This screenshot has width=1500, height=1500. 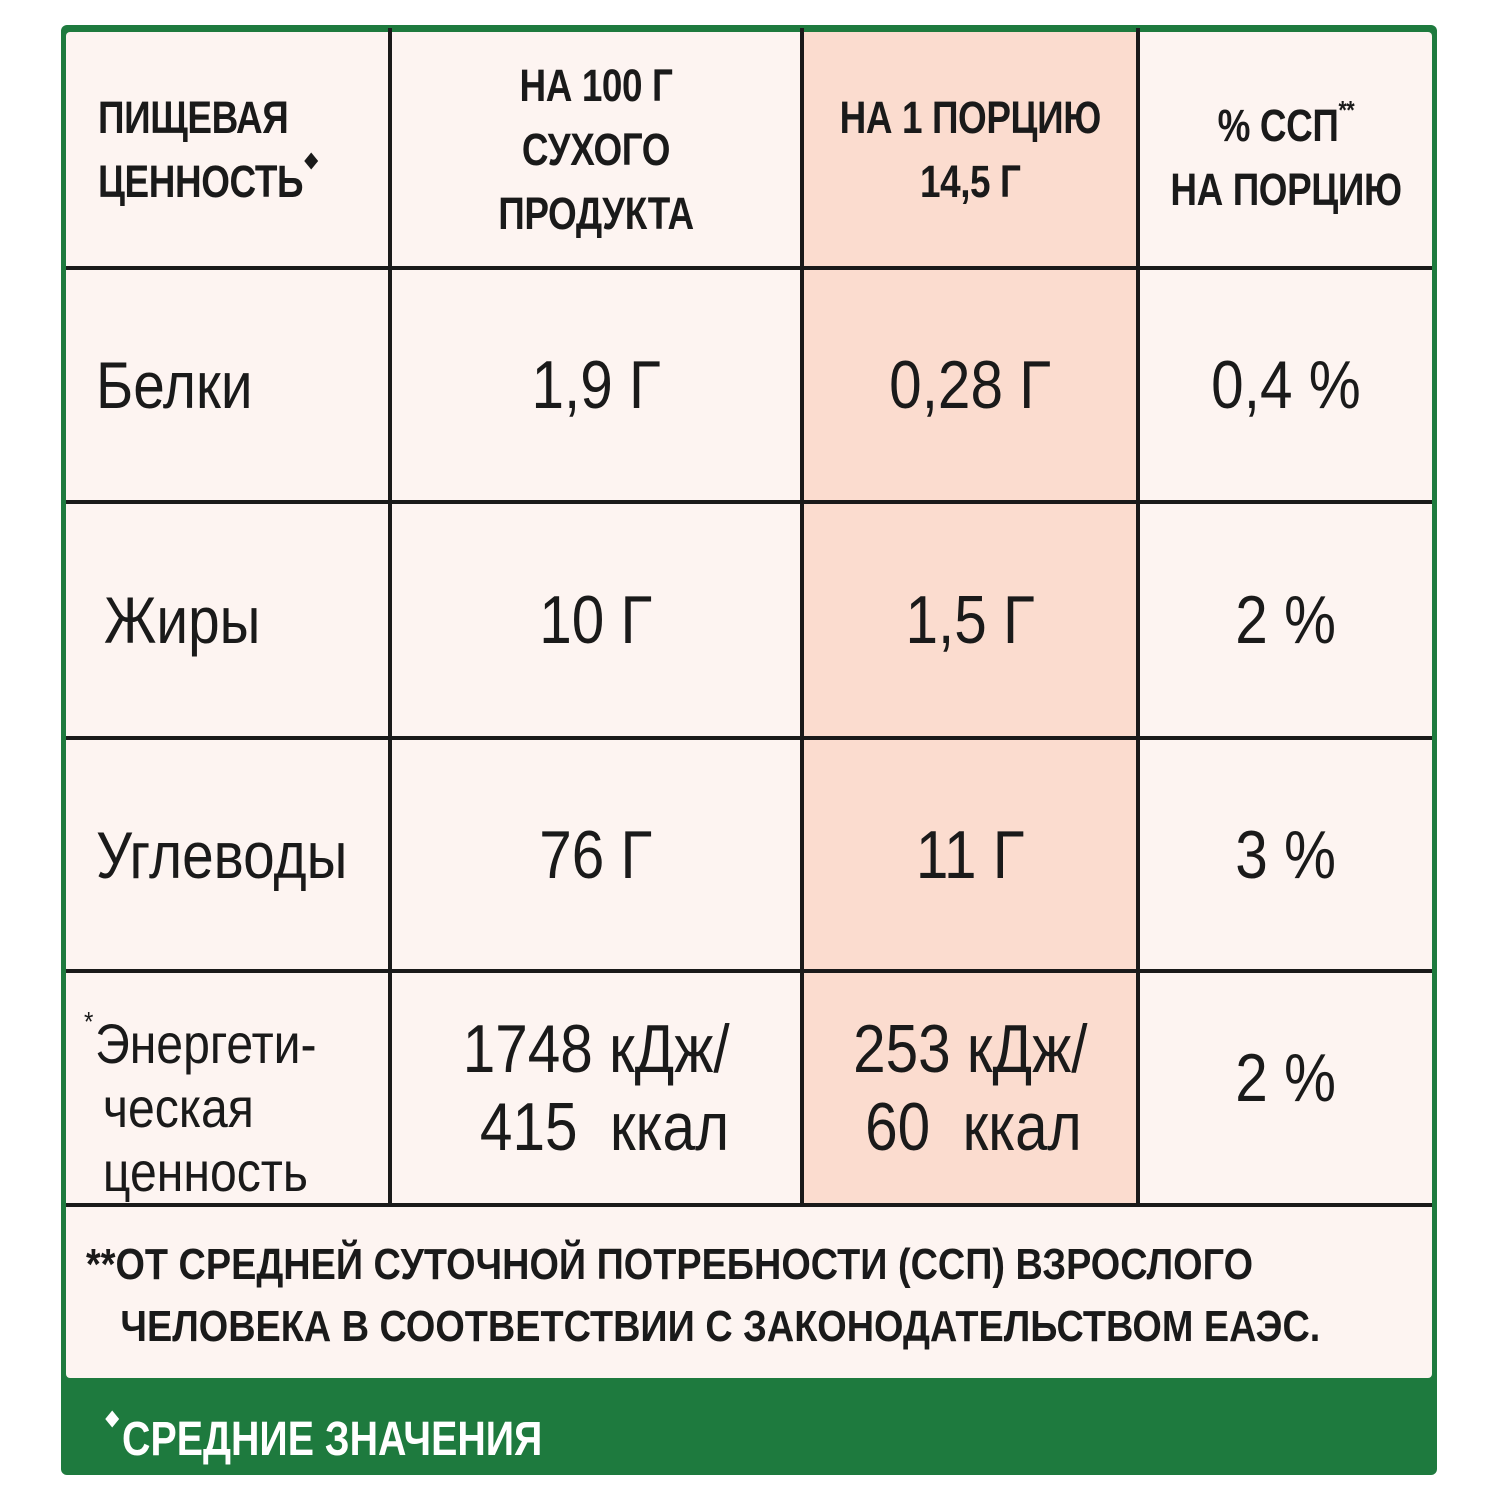 I want to click on header-line: % ССП, so click(x=1278, y=125).